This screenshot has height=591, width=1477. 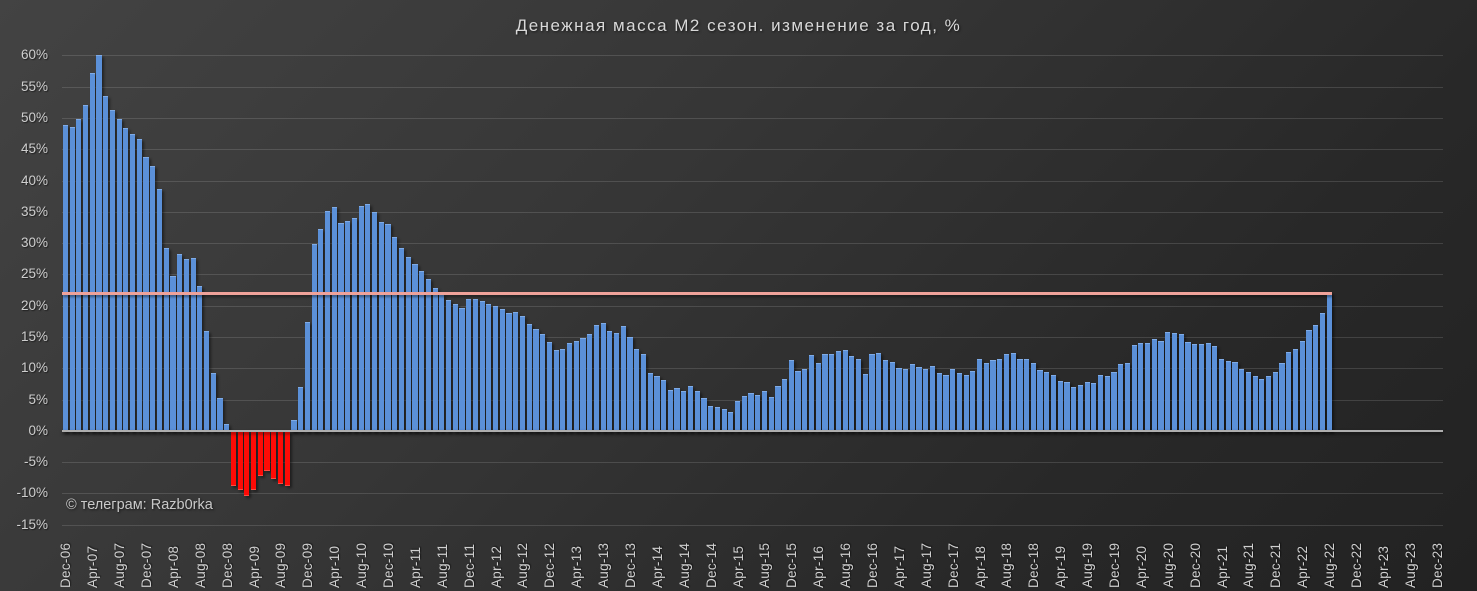 I want to click on x-axis-label: Aug-22, so click(x=1330, y=565).